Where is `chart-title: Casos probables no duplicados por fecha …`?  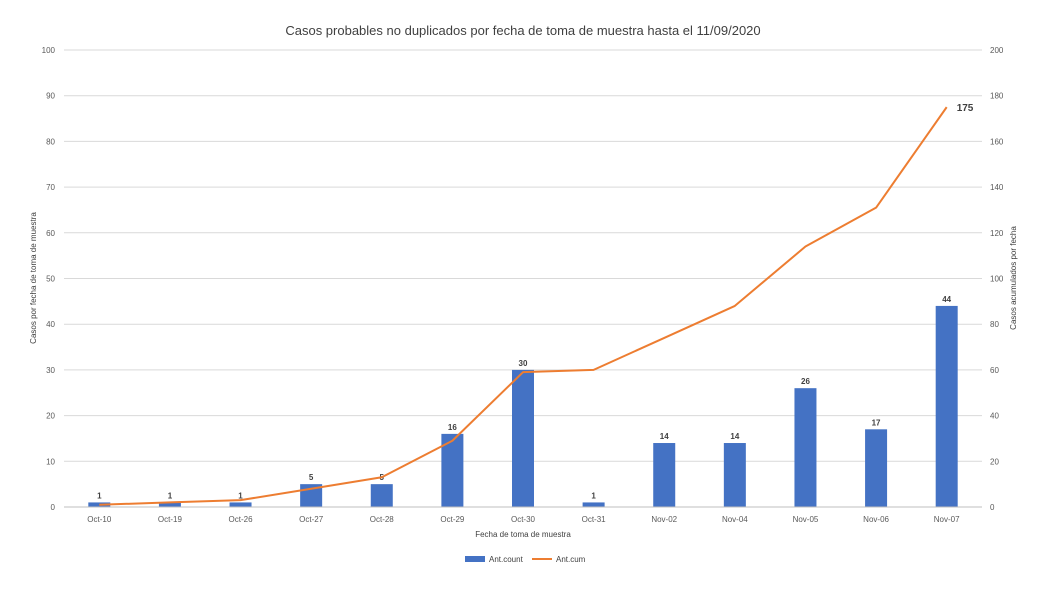 chart-title: Casos probables no duplicados por fecha … is located at coordinates (522, 30).